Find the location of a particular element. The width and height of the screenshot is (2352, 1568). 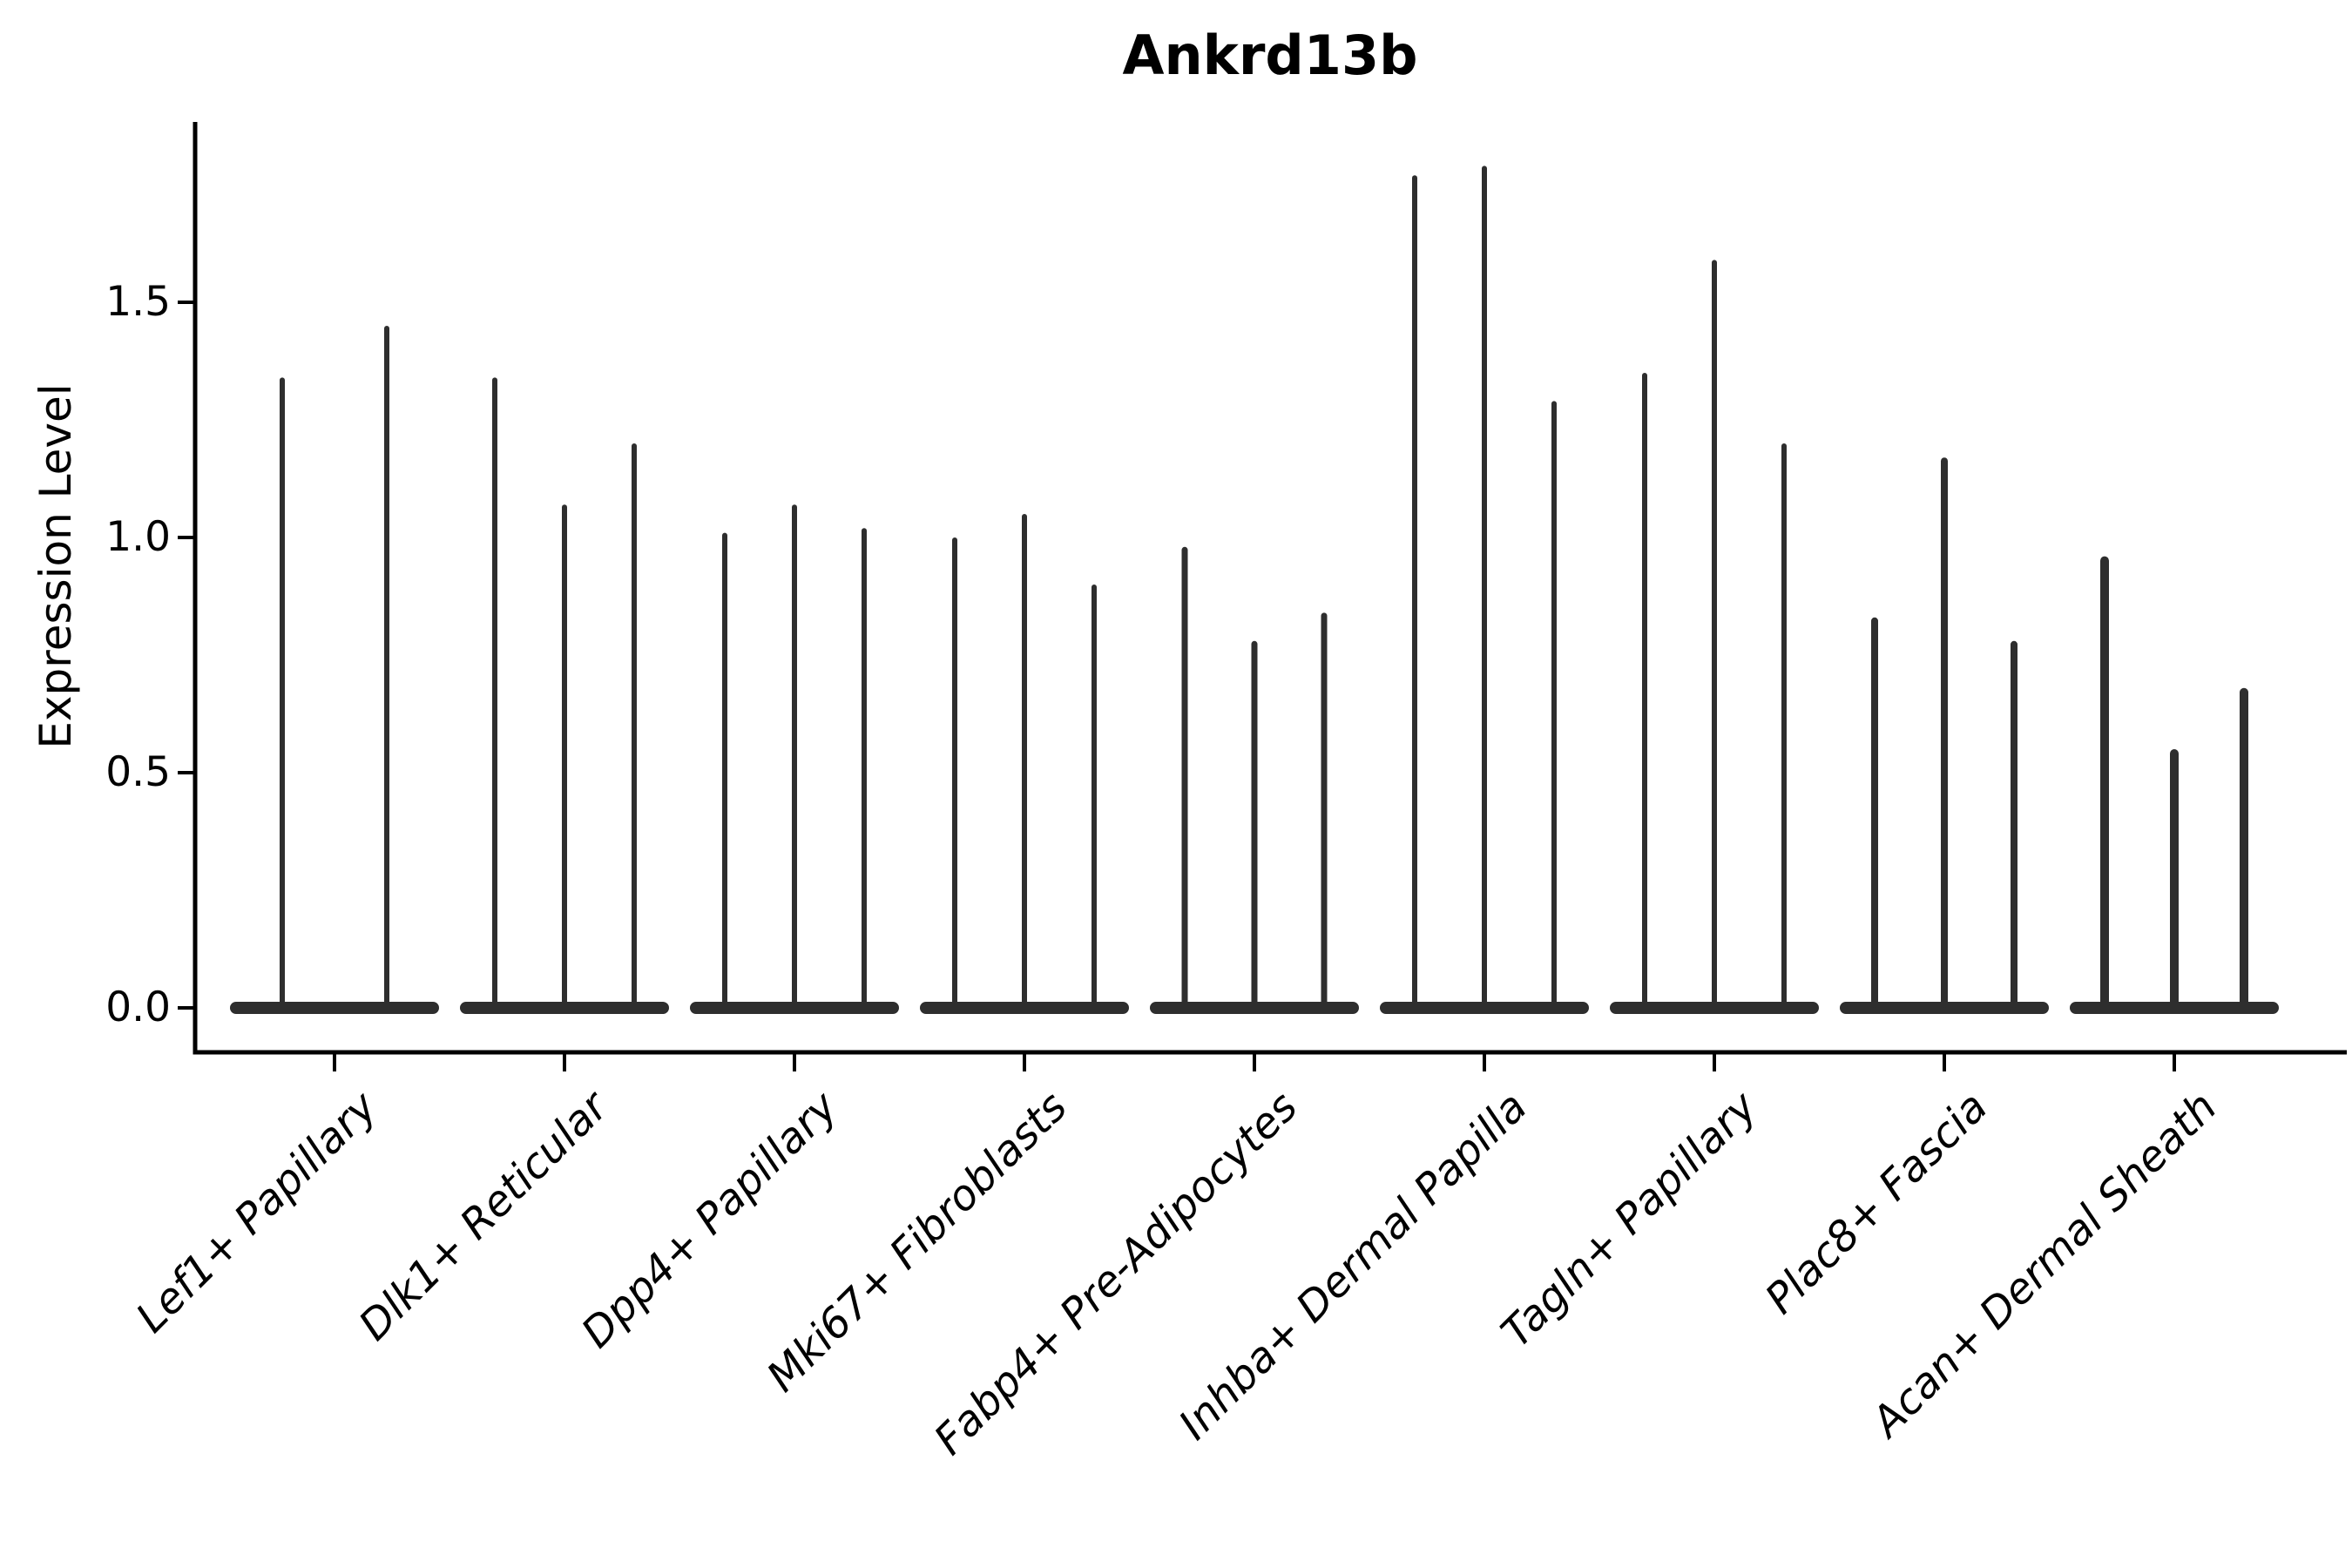

y-tick-label: 0.0 is located at coordinates (138, 1007).